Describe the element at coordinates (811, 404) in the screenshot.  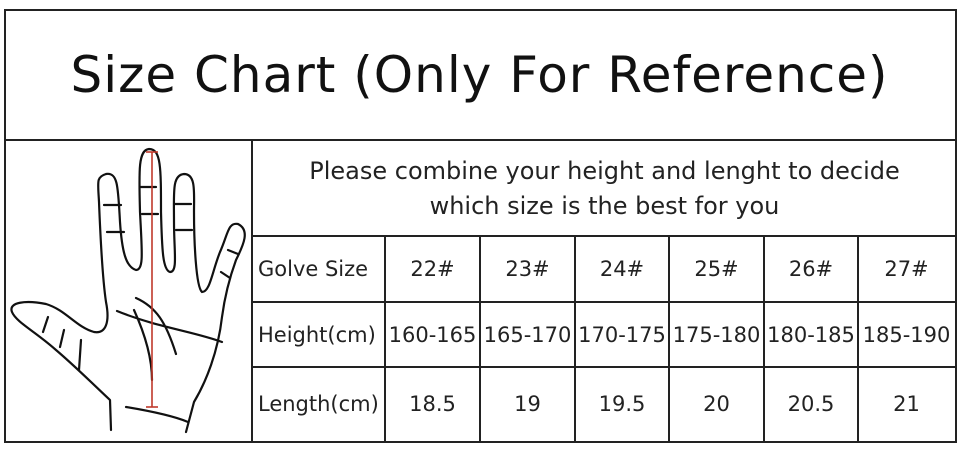
I see `table-cell: 20.5` at that location.